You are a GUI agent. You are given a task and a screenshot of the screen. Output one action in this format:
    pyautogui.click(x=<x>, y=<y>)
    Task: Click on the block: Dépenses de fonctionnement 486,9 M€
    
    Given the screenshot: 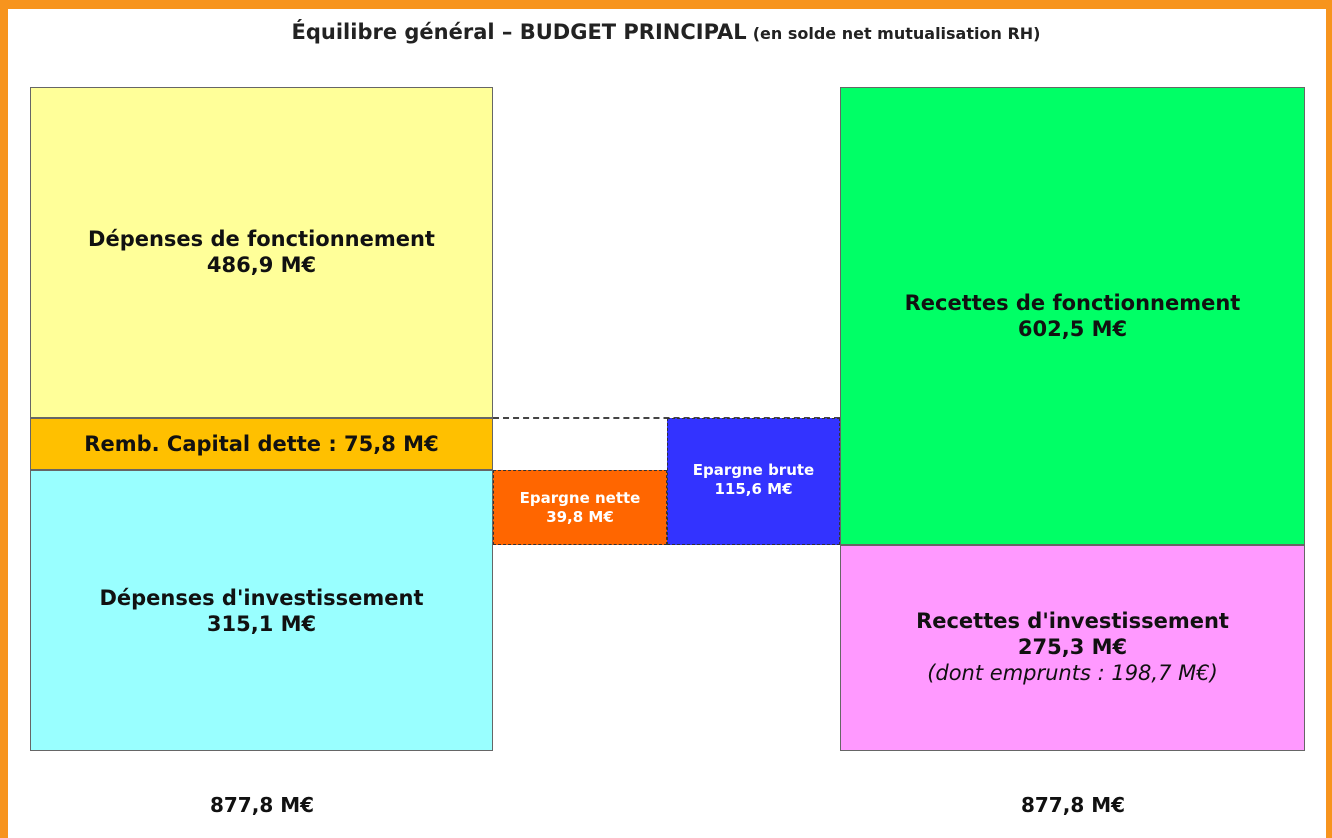 What is the action you would take?
    pyautogui.click(x=261, y=252)
    